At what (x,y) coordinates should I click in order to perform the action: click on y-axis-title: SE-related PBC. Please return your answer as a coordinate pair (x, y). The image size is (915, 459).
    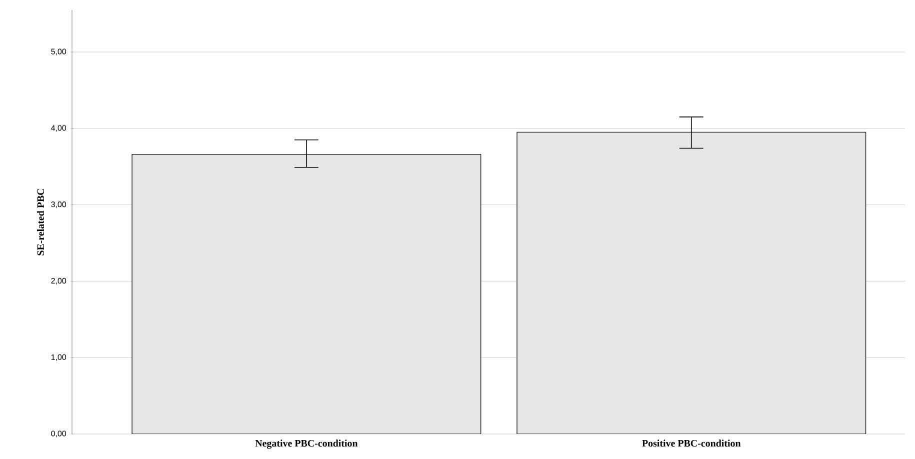
    Looking at the image, I should click on (40, 222).